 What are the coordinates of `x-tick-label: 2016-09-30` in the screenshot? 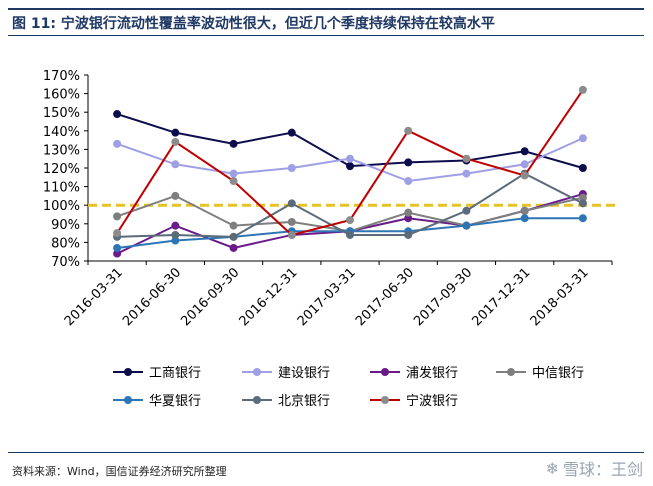 It's located at (210, 297).